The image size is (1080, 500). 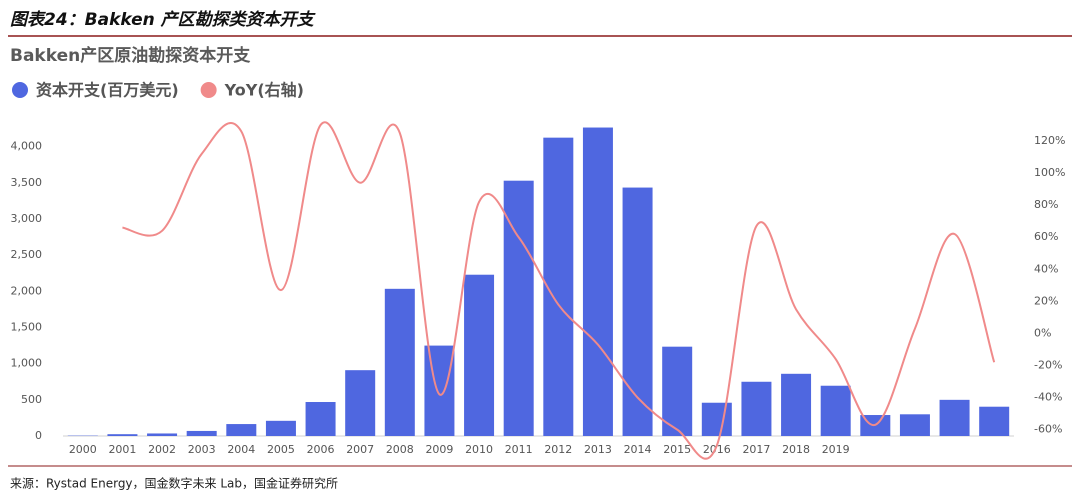 I want to click on y2-tick-label: 120%, so click(x=1049, y=140).